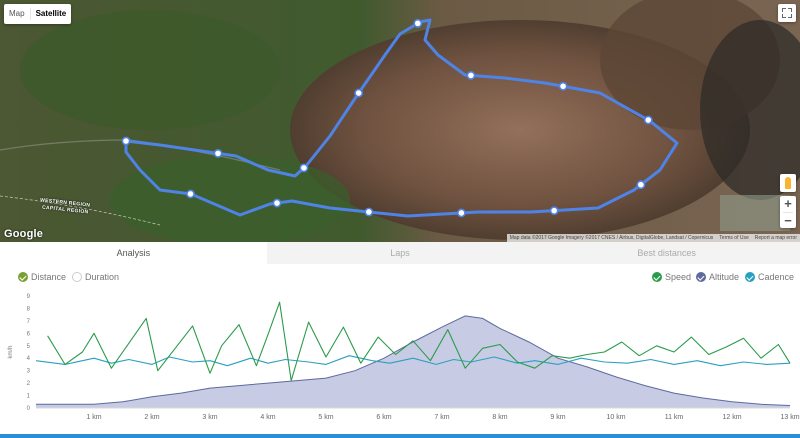 The image size is (800, 438). I want to click on y-axis-label: km/h, so click(11, 351).